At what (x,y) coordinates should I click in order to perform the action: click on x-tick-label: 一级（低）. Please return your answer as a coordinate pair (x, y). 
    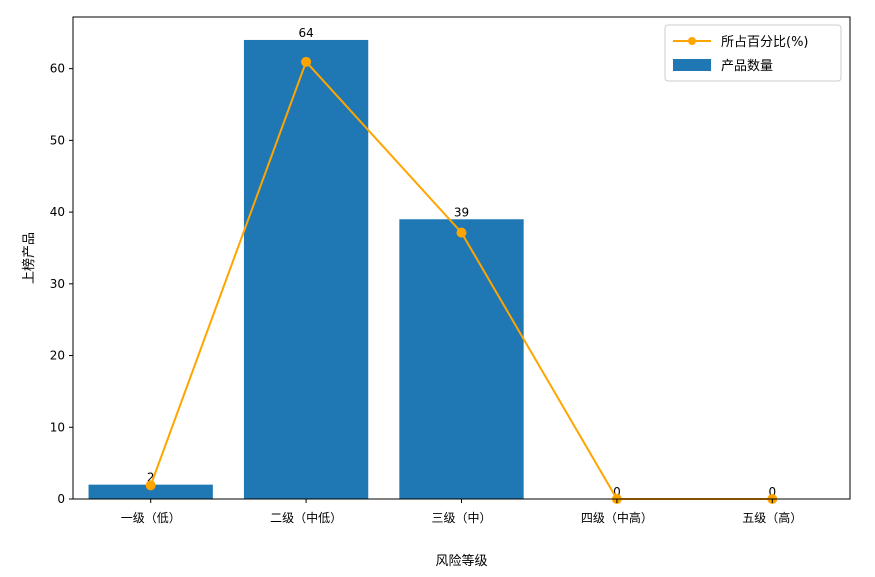
    Looking at the image, I should click on (151, 518).